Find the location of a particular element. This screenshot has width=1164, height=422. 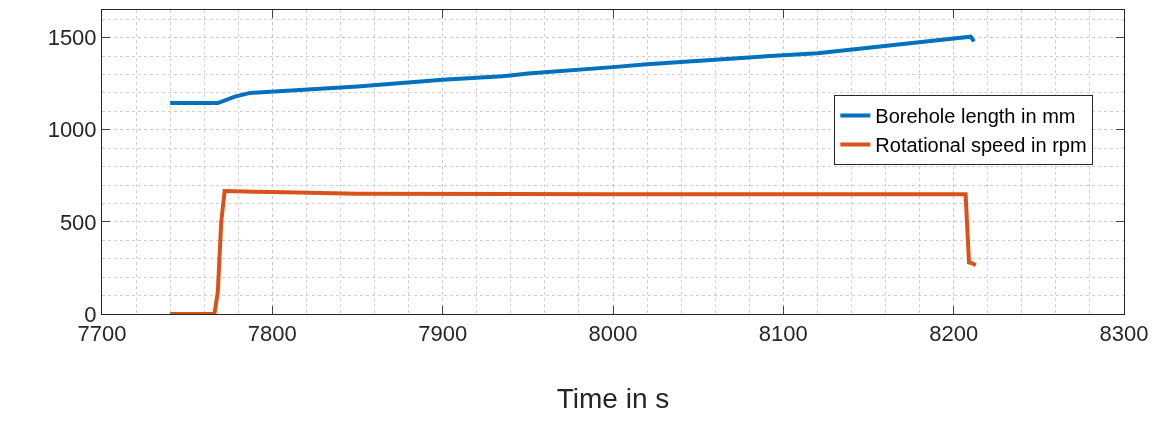

legend-label: Borehole length in mm is located at coordinates (975, 116).